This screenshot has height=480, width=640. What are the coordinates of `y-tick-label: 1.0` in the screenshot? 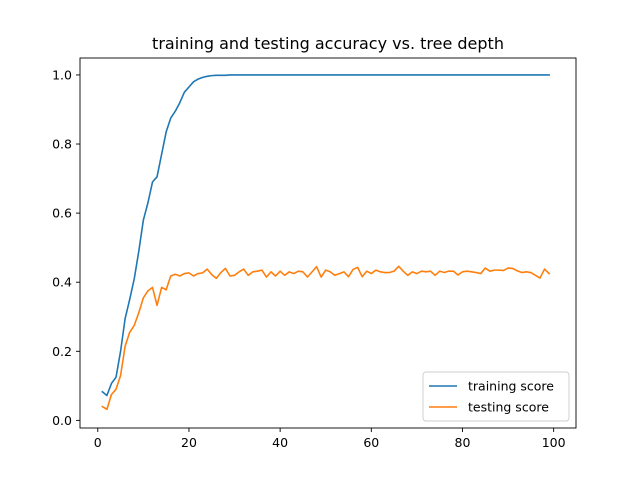 It's located at (62, 74).